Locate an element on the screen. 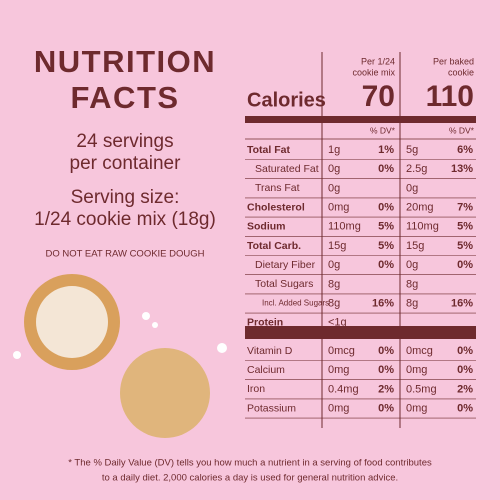 The width and height of the screenshot is (500, 500). column-header: cookie is located at coordinates (461, 72).